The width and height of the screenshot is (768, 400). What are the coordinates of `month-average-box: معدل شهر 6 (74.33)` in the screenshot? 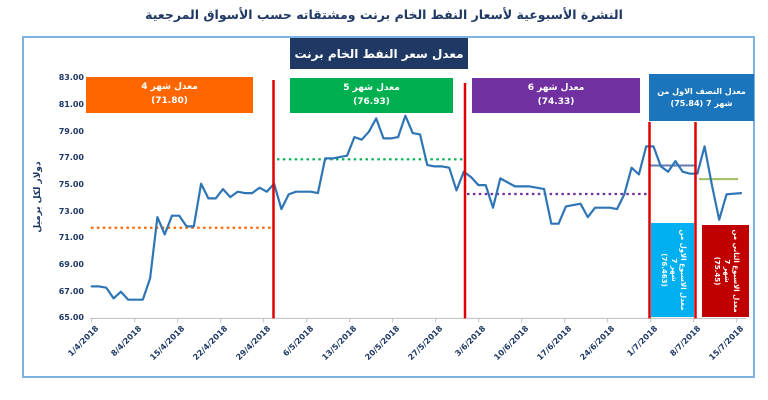 It's located at (556, 95).